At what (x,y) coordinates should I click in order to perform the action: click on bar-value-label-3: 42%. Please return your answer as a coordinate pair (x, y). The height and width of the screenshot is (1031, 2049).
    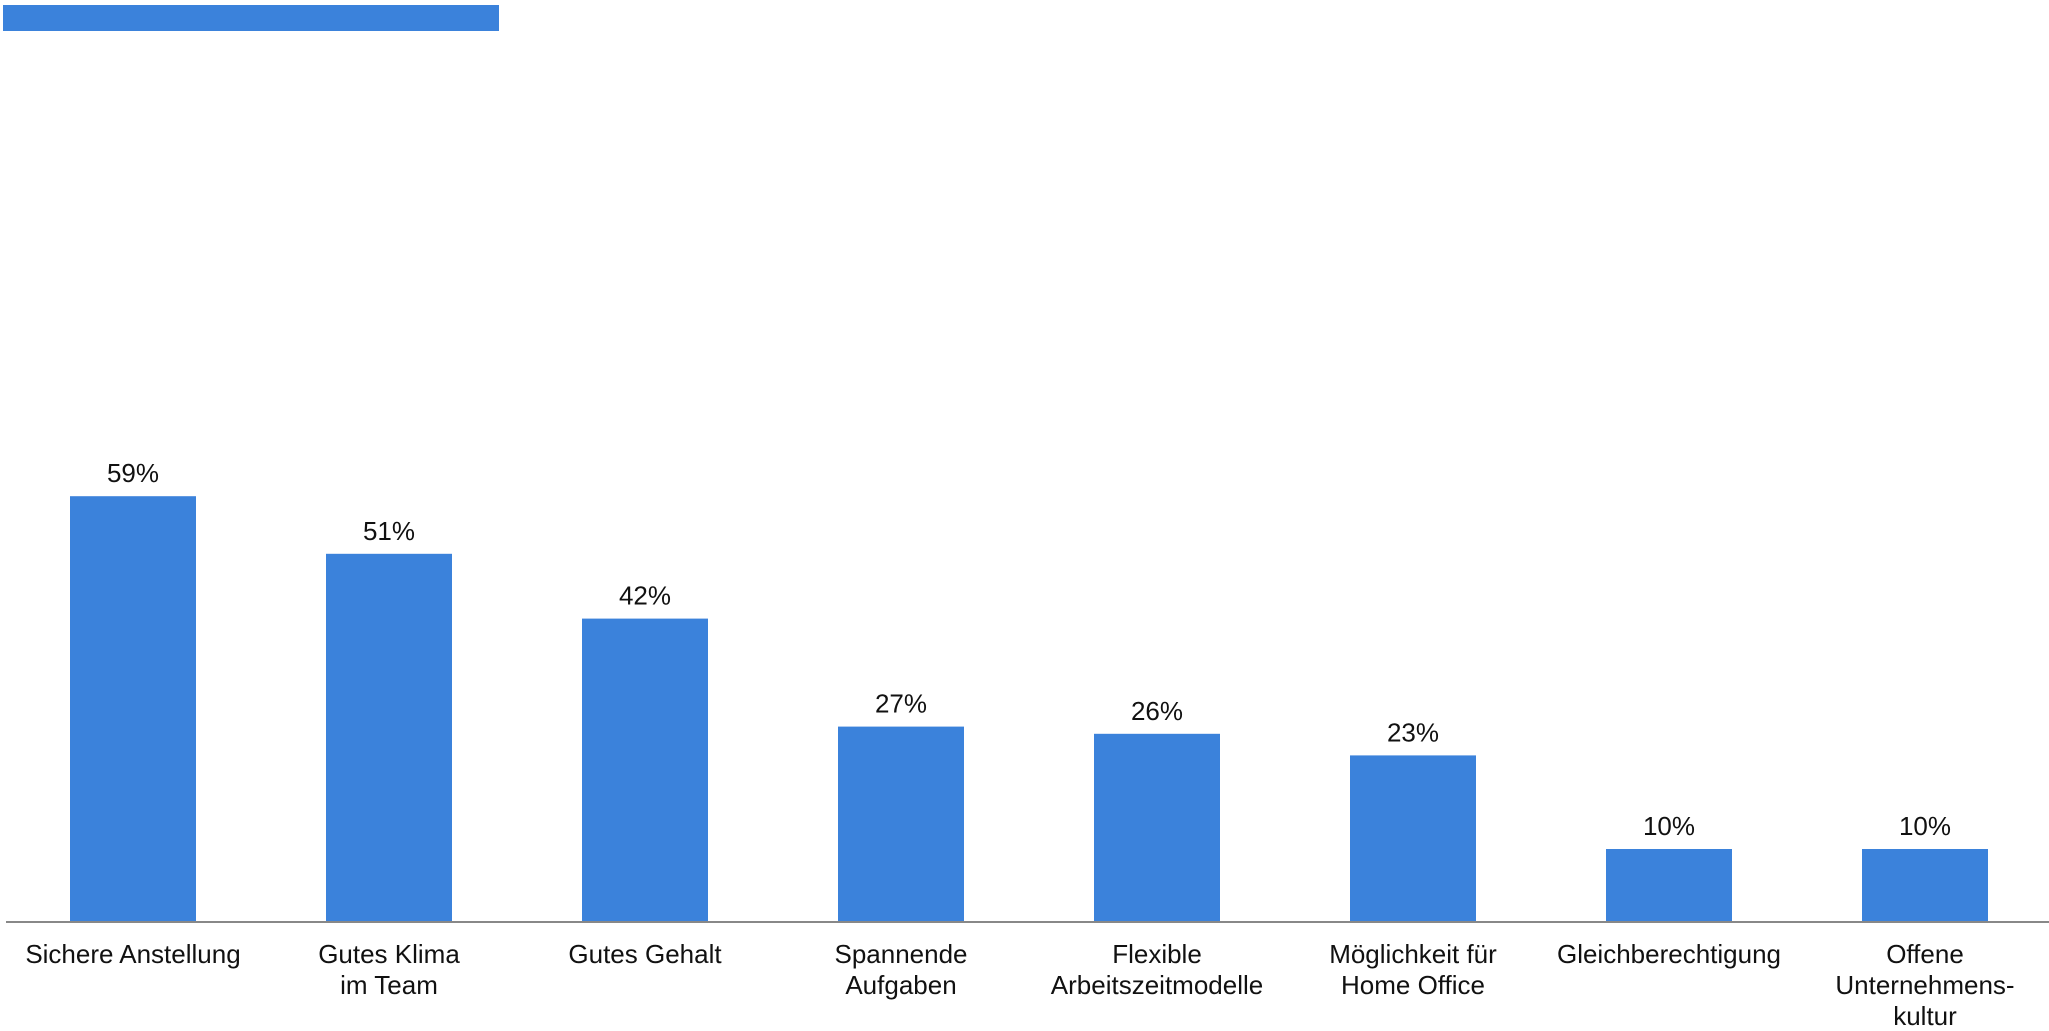
    Looking at the image, I should click on (645, 596).